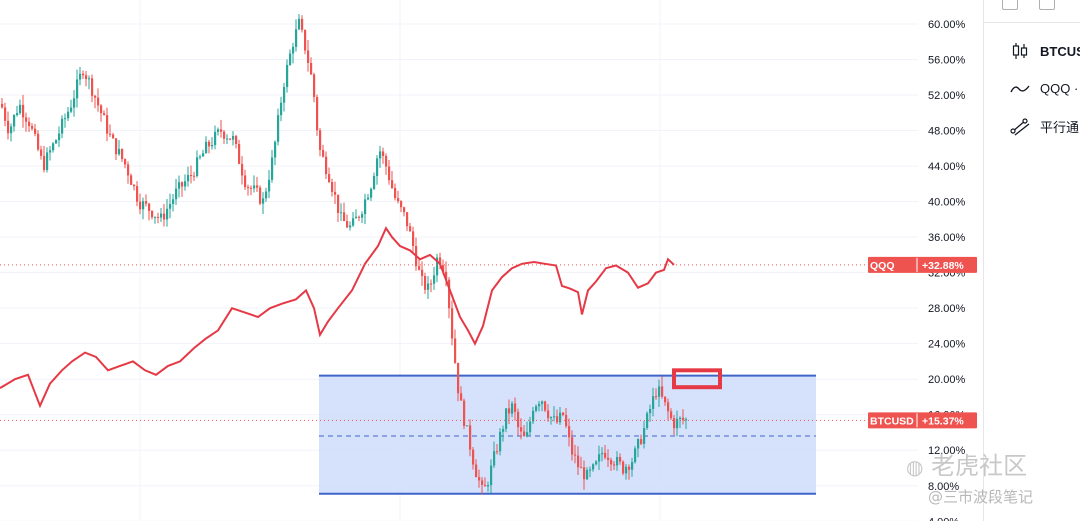  What do you see at coordinates (1044, 126) in the screenshot?
I see `object-item-channel: 平行通` at bounding box center [1044, 126].